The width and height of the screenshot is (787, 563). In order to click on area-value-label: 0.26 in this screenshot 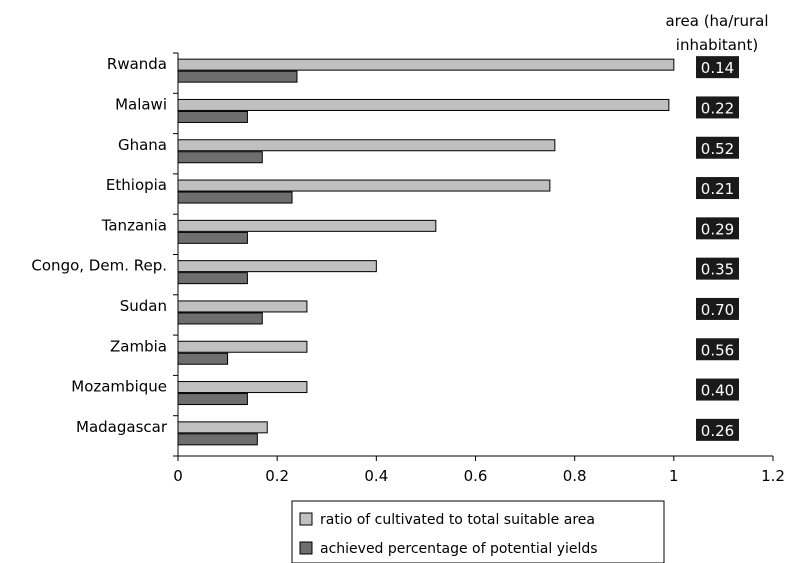, I will do `click(717, 431)`.